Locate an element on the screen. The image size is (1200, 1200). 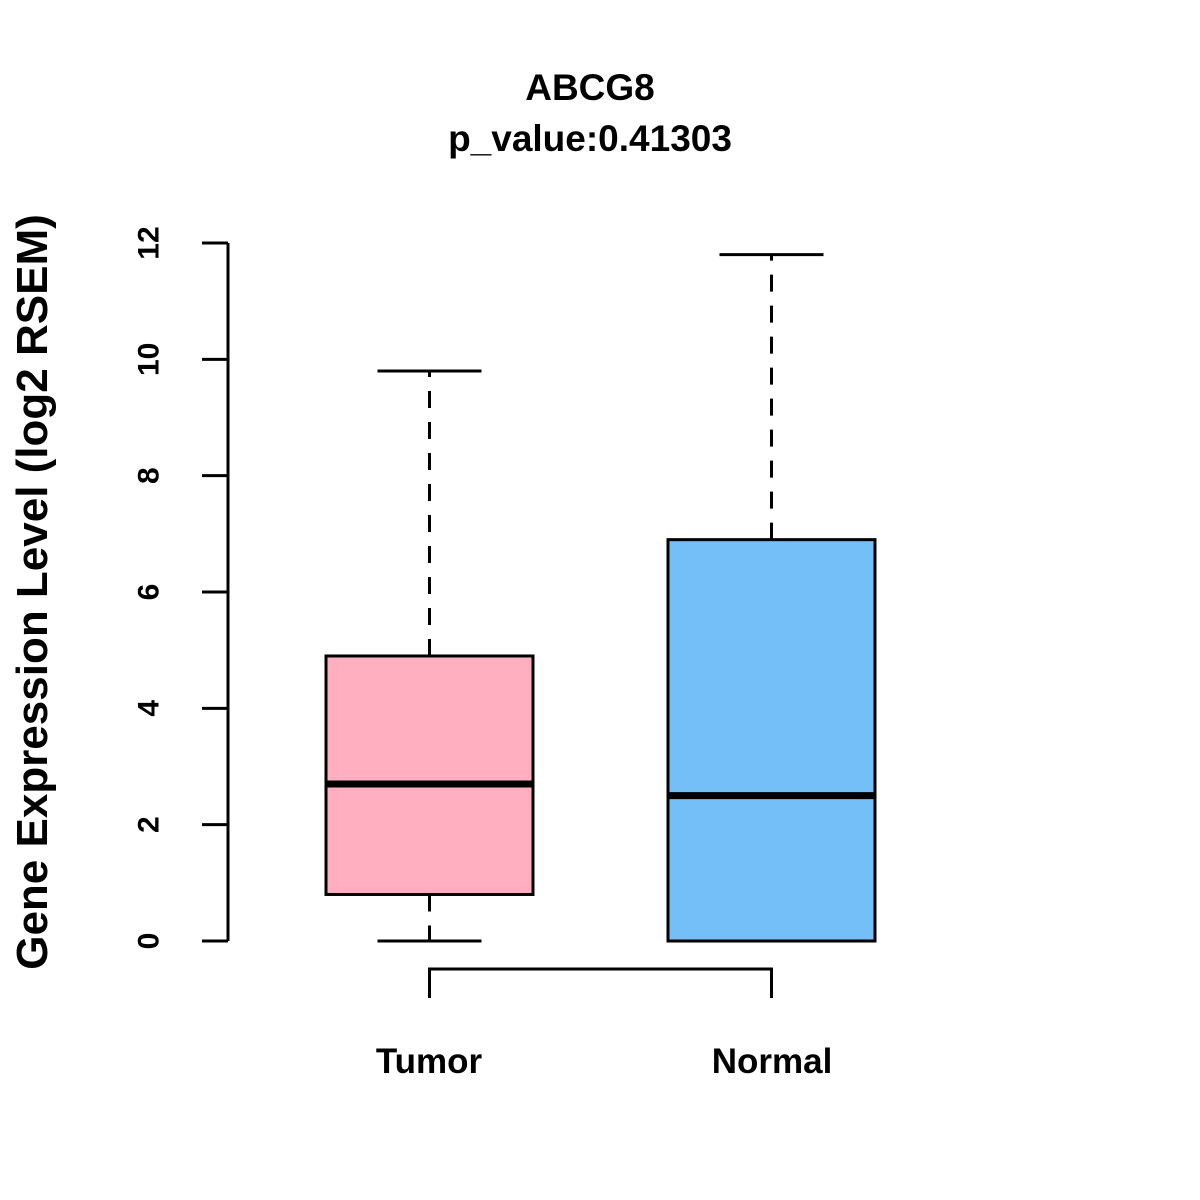
box-tumor is located at coordinates (429, 775).